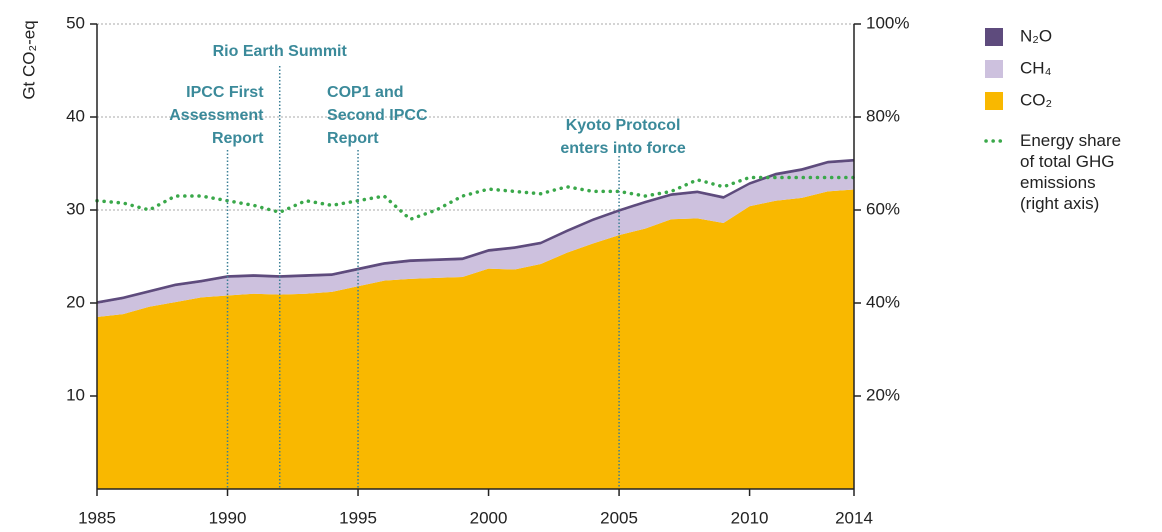  What do you see at coordinates (883, 115) in the screenshot?
I see `y2-tick-label: 80%` at bounding box center [883, 115].